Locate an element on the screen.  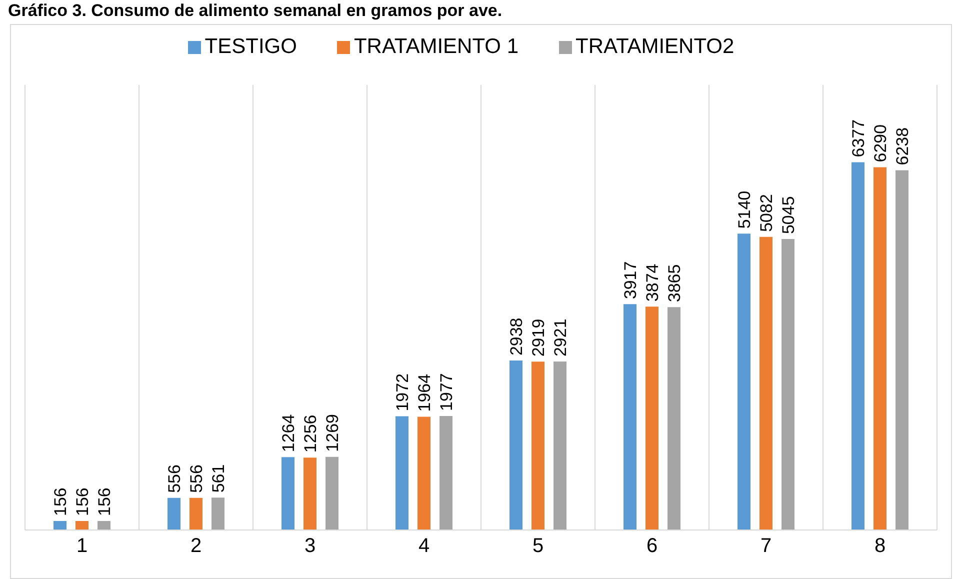
data-label: 2938 is located at coordinates (516, 337).